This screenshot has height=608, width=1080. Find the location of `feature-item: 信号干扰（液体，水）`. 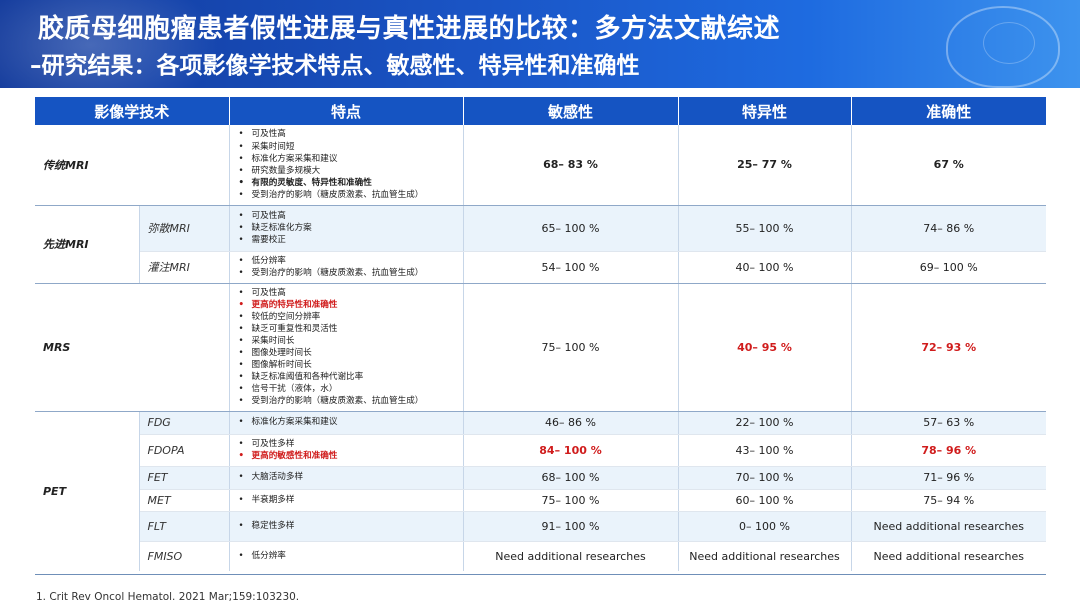

feature-item: 信号干扰（液体，水） is located at coordinates (351, 389).